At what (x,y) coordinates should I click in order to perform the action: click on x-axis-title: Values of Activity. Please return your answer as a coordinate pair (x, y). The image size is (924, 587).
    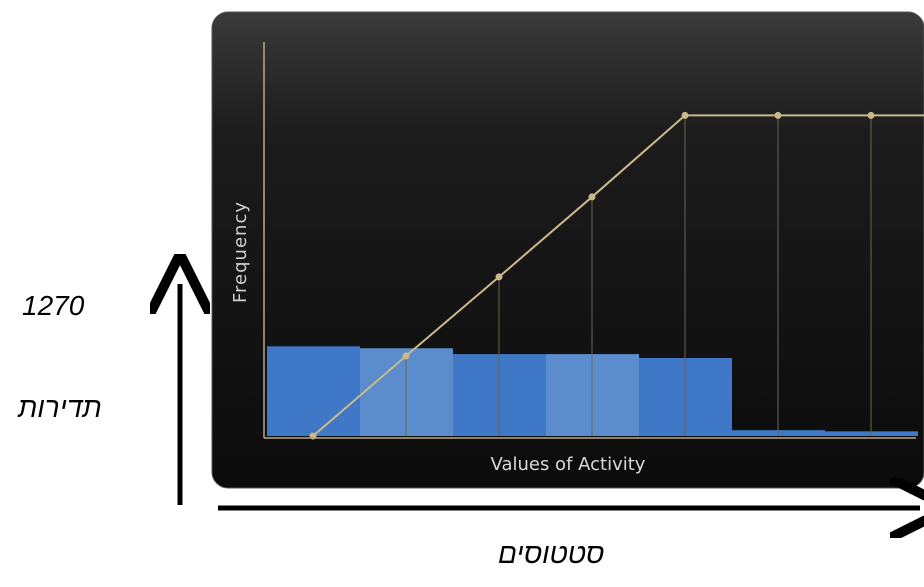
    Looking at the image, I should click on (568, 464).